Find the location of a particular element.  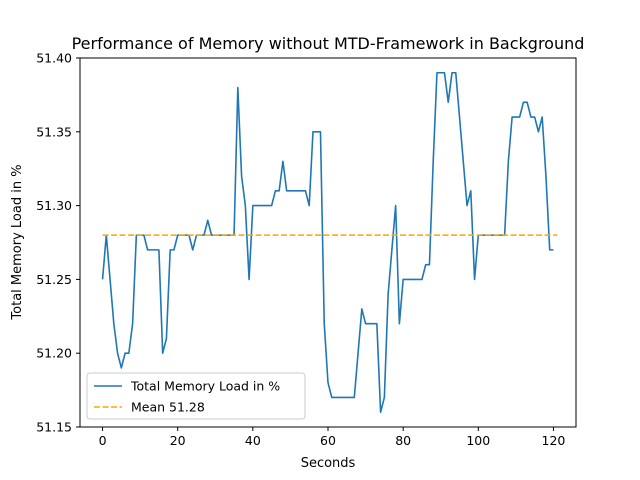

y-tick-label: 51.20 is located at coordinates (54, 353).